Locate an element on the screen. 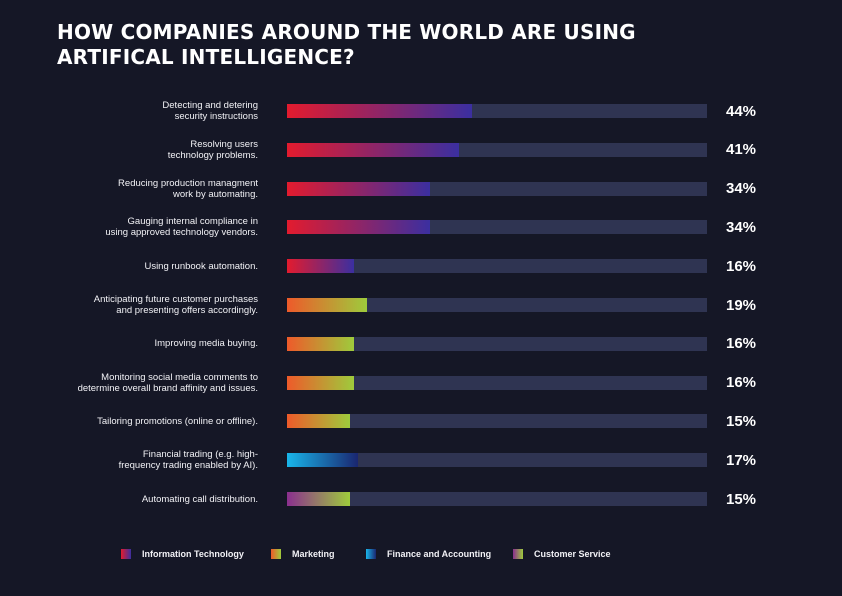  legend-item-customer-service: Customer Service is located at coordinates (562, 554).